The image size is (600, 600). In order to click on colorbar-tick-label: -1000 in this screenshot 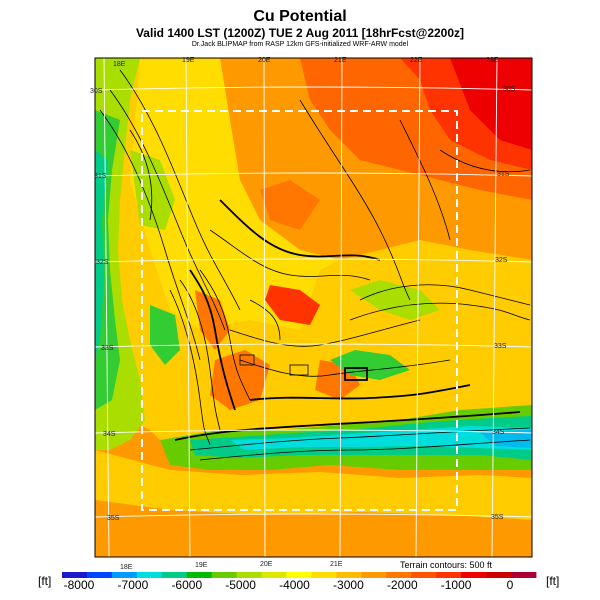, I will do `click(456, 585)`.